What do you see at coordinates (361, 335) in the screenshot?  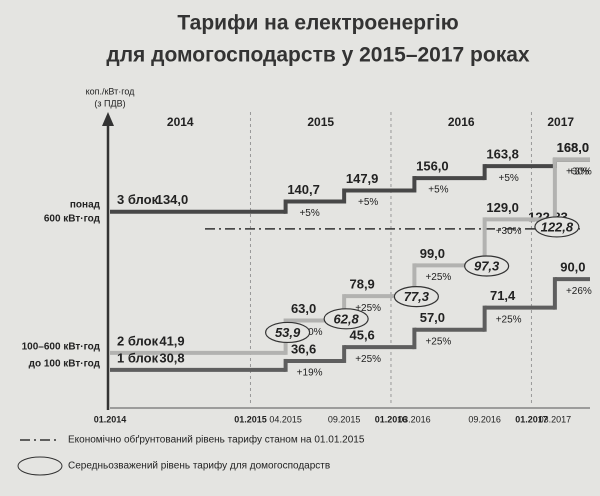 I see `value-label: 45,6` at bounding box center [361, 335].